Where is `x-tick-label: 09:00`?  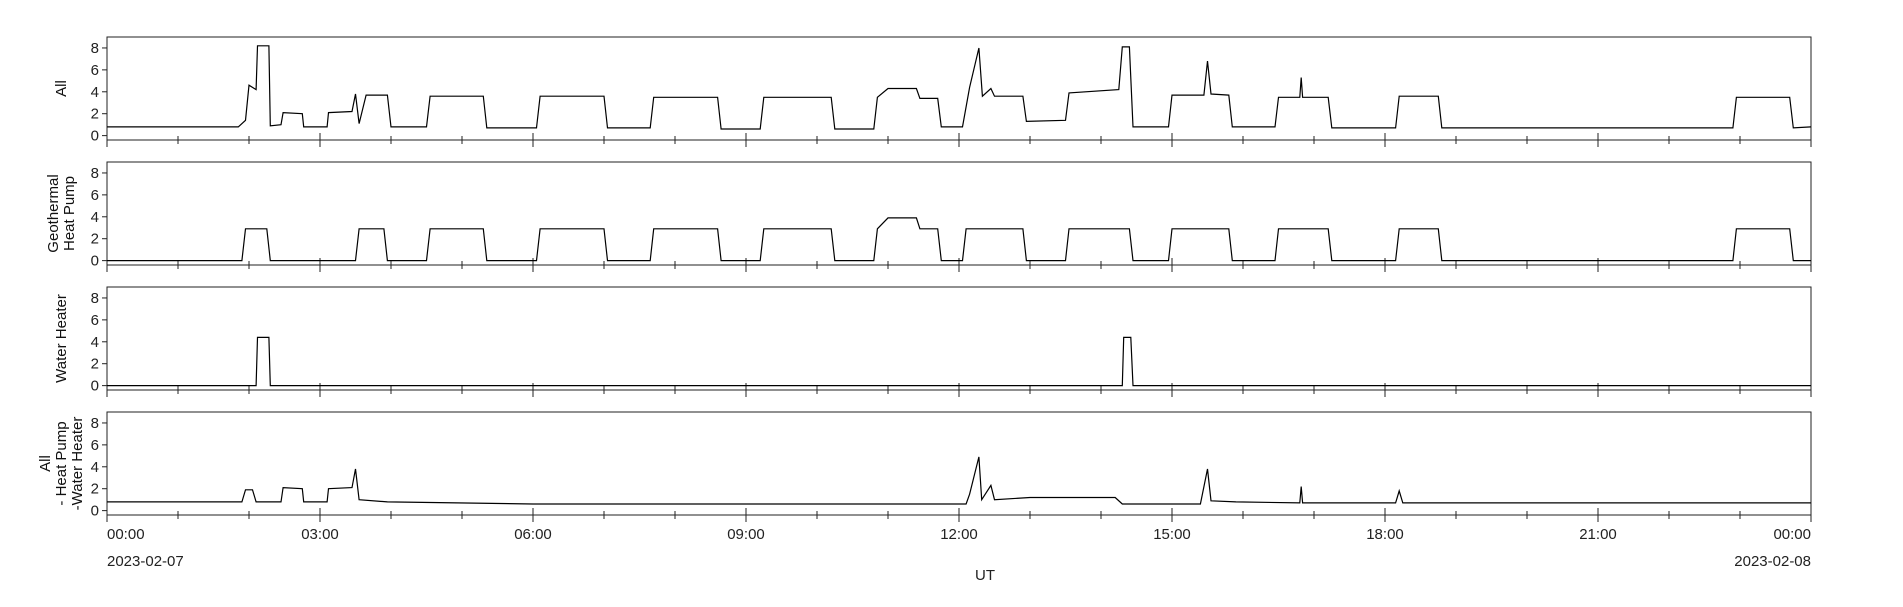
x-tick-label: 09:00 is located at coordinates (746, 534).